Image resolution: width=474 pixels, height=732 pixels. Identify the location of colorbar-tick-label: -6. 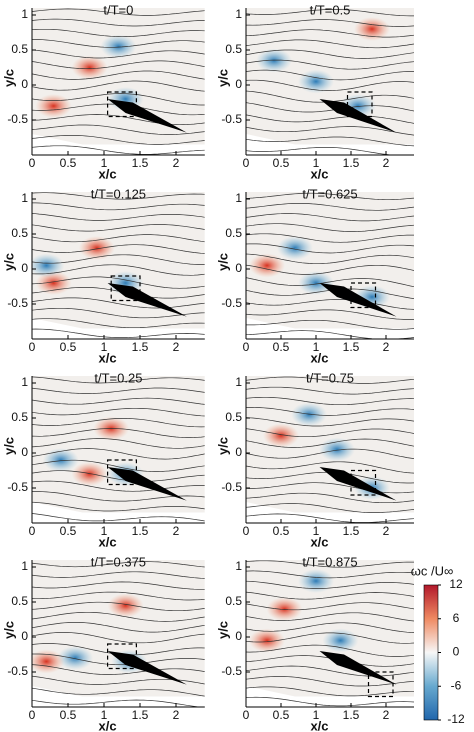
(456, 685).